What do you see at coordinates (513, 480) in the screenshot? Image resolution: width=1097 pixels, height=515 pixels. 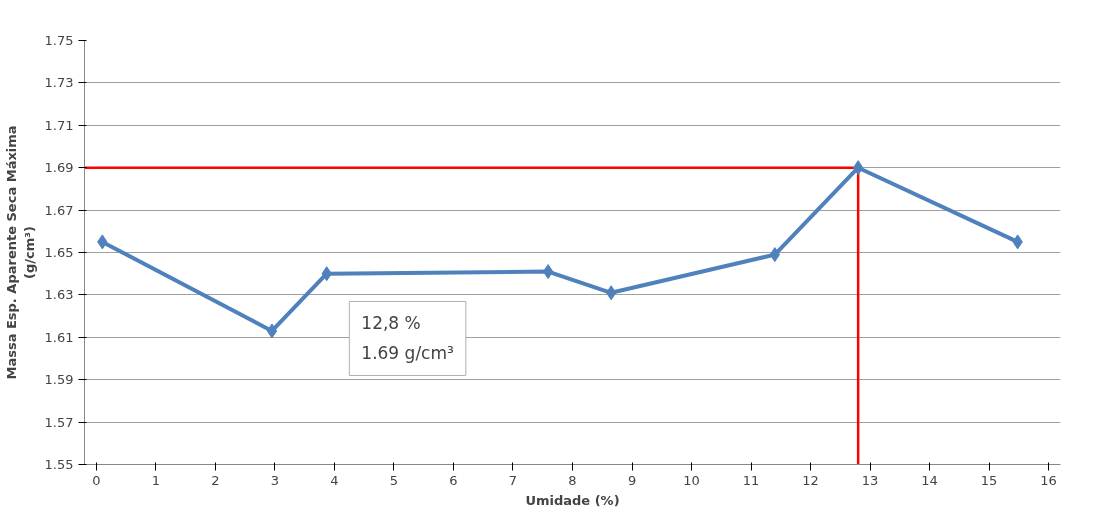 I see `x-tick-label: 7` at bounding box center [513, 480].